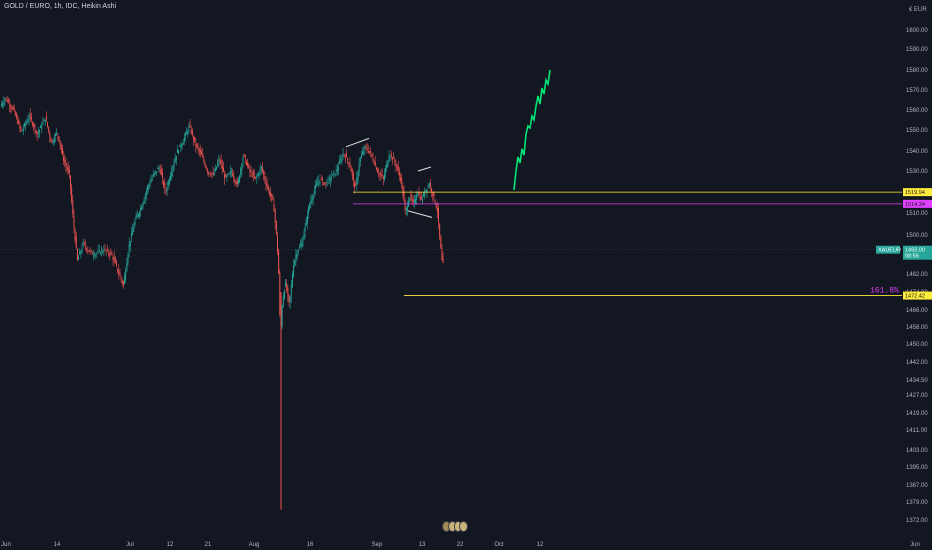  Describe the element at coordinates (917, 275) in the screenshot. I see `y-tick-label: 1482.00` at that location.